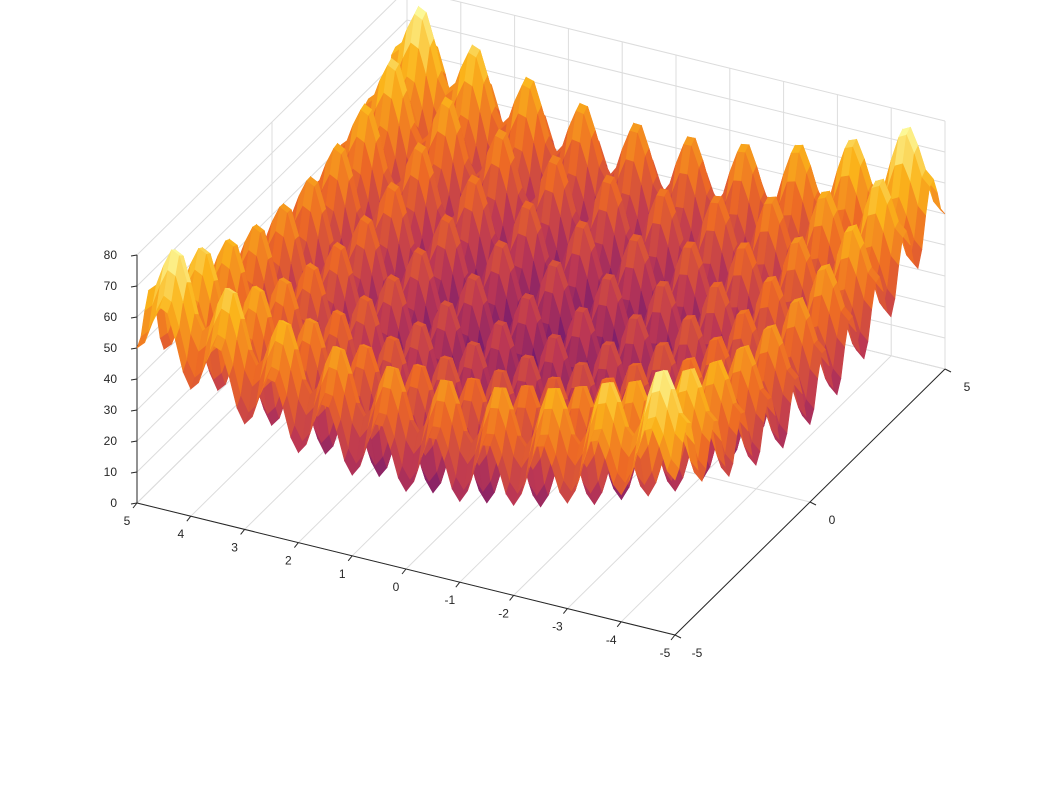 This screenshot has width=1048, height=791. Describe the element at coordinates (503, 613) in the screenshot. I see `x-tick-label: -2` at that location.